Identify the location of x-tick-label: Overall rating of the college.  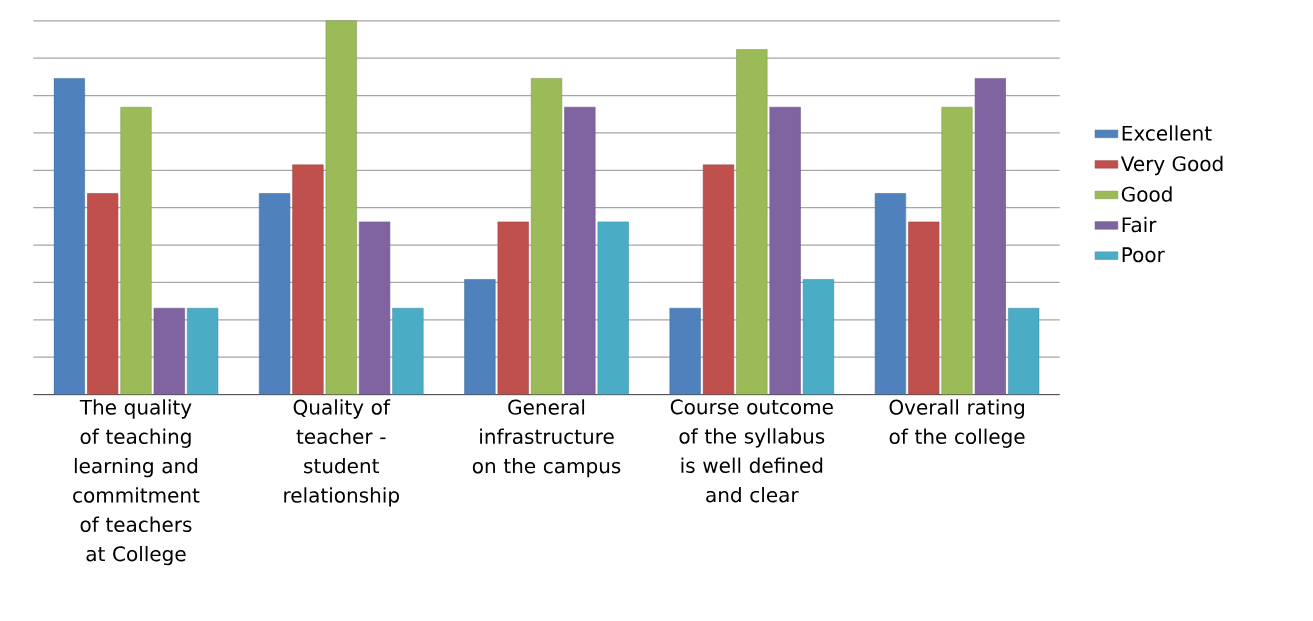
(957, 423).